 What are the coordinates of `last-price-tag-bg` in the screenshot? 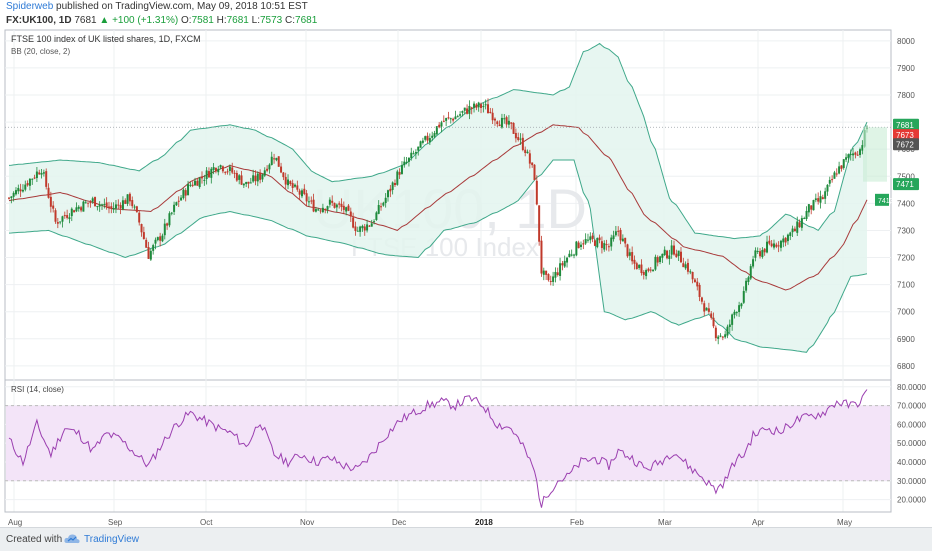 It's located at (906, 124).